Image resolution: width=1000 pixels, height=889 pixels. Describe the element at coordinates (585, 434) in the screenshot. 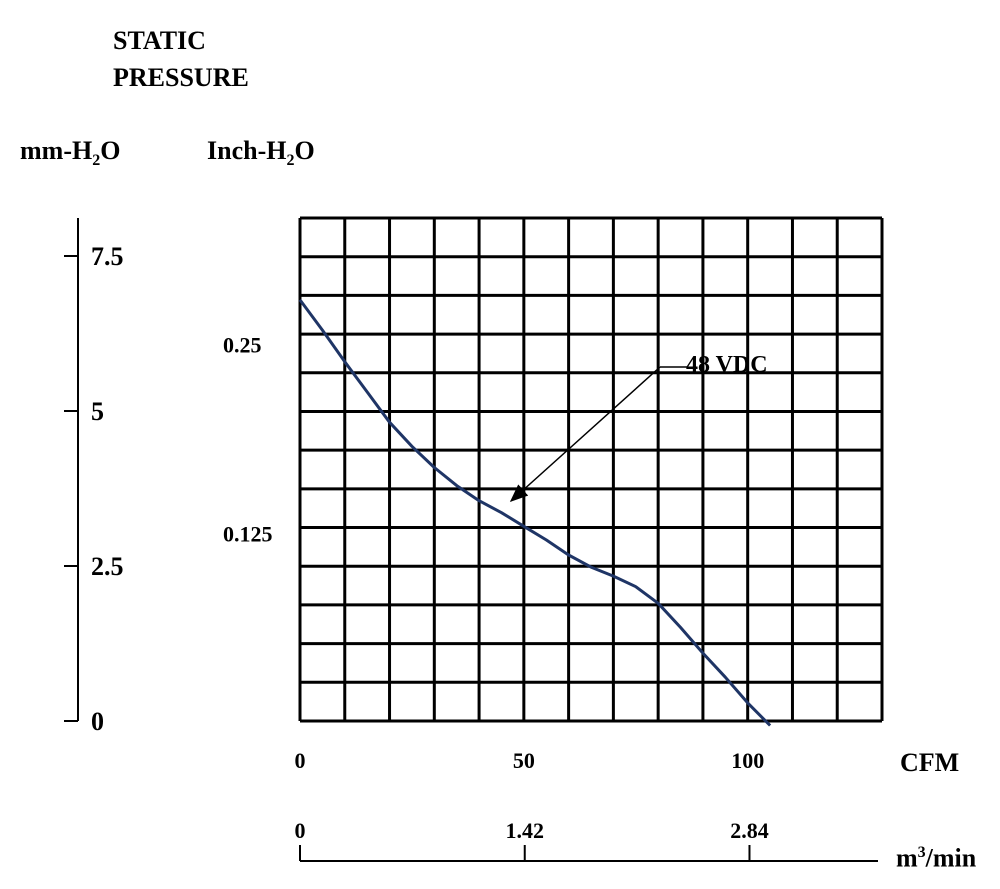

I see `annotation-arrow` at that location.